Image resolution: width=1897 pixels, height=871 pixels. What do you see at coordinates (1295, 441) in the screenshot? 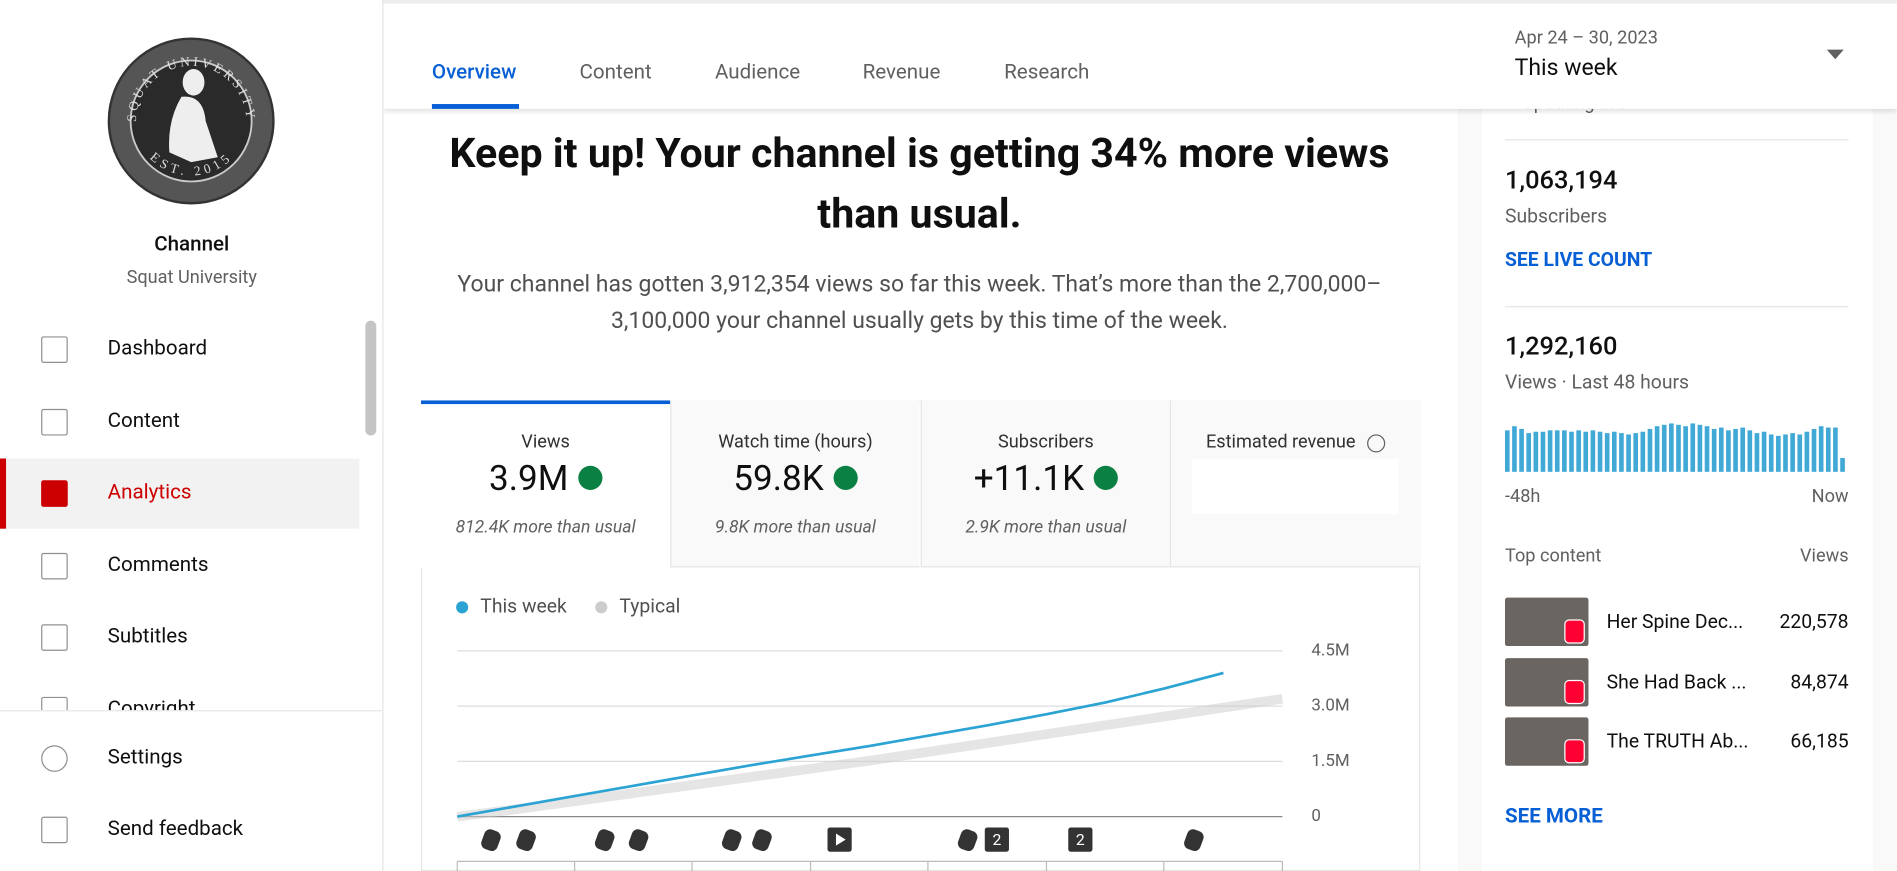
I see `metric-label: Estimated revenue` at bounding box center [1295, 441].